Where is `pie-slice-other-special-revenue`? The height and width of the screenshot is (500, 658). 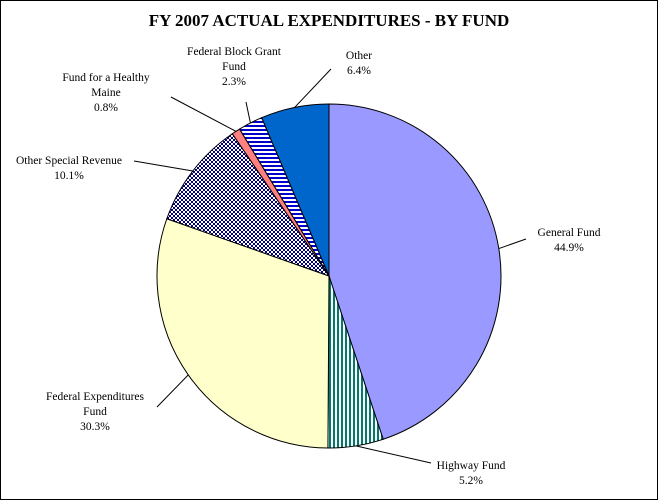 pie-slice-other-special-revenue is located at coordinates (248, 205).